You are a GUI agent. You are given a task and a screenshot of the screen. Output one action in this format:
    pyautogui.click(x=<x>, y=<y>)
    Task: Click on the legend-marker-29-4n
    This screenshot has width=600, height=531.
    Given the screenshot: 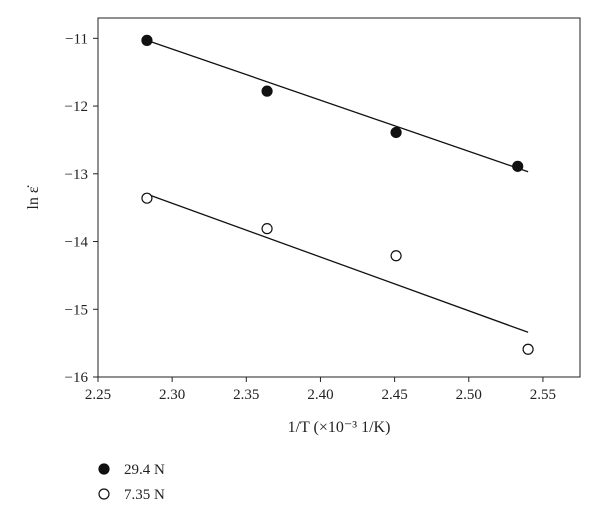 What is the action you would take?
    pyautogui.click(x=104, y=469)
    